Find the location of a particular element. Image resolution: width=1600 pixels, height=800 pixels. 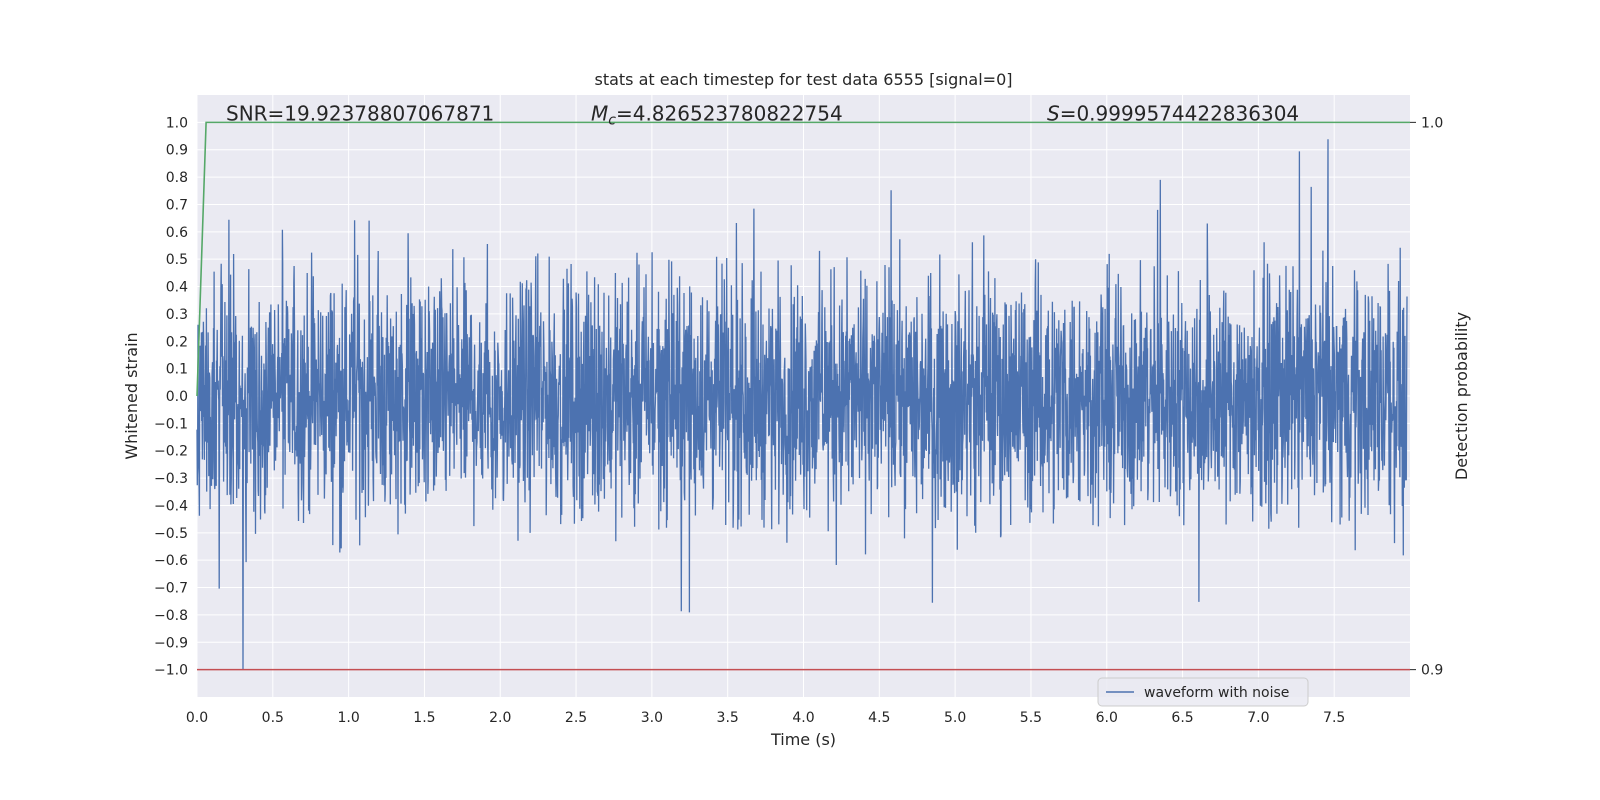

x-tick-label: 0.0 is located at coordinates (197, 718).